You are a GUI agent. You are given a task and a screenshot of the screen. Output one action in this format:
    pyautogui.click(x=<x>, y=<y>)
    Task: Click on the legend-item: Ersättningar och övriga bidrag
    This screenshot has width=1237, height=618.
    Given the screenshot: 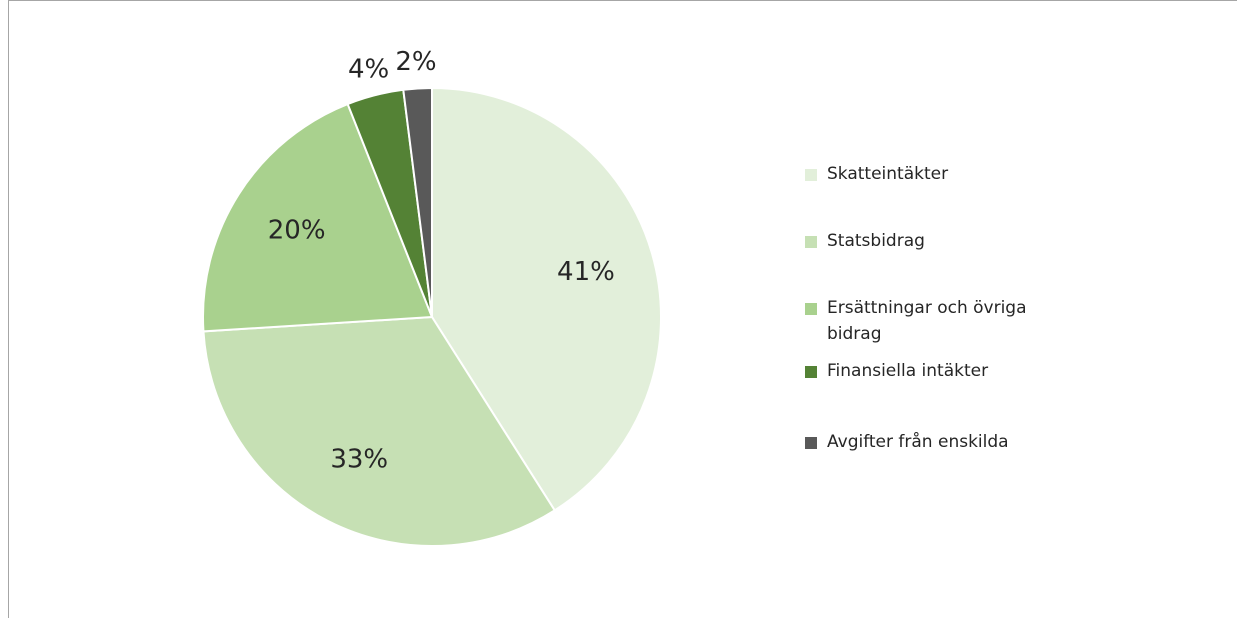 What is the action you would take?
    pyautogui.click(x=925, y=326)
    